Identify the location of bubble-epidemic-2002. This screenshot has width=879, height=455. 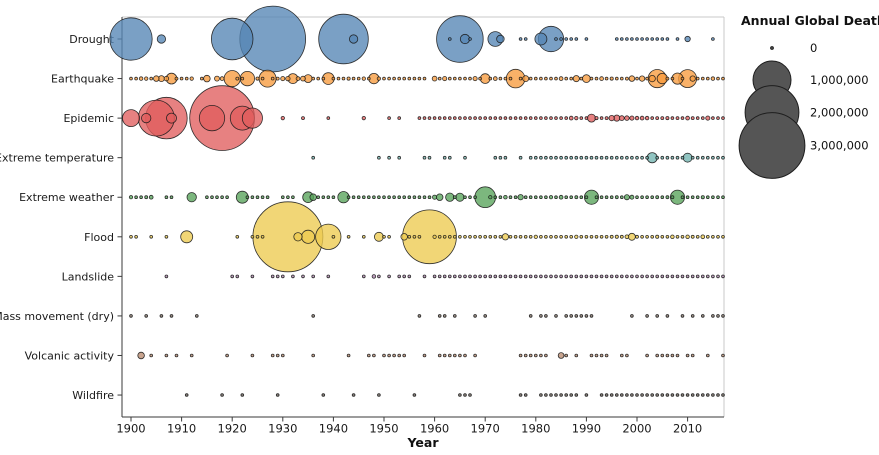
(647, 118).